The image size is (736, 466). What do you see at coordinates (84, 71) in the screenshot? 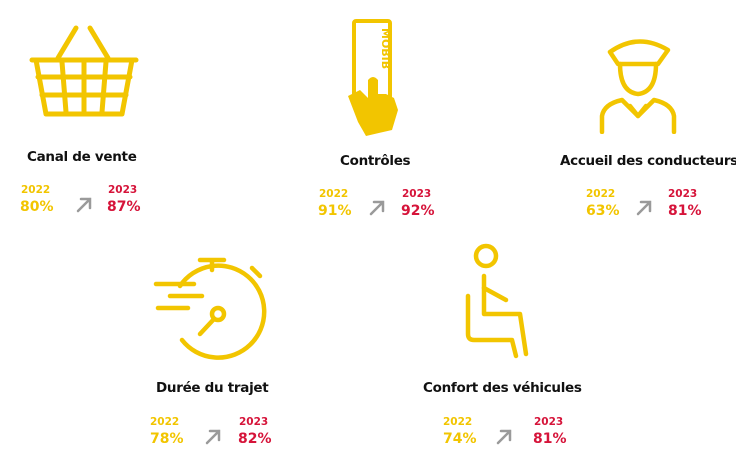
I see `shopping-basket-icon` at bounding box center [84, 71].